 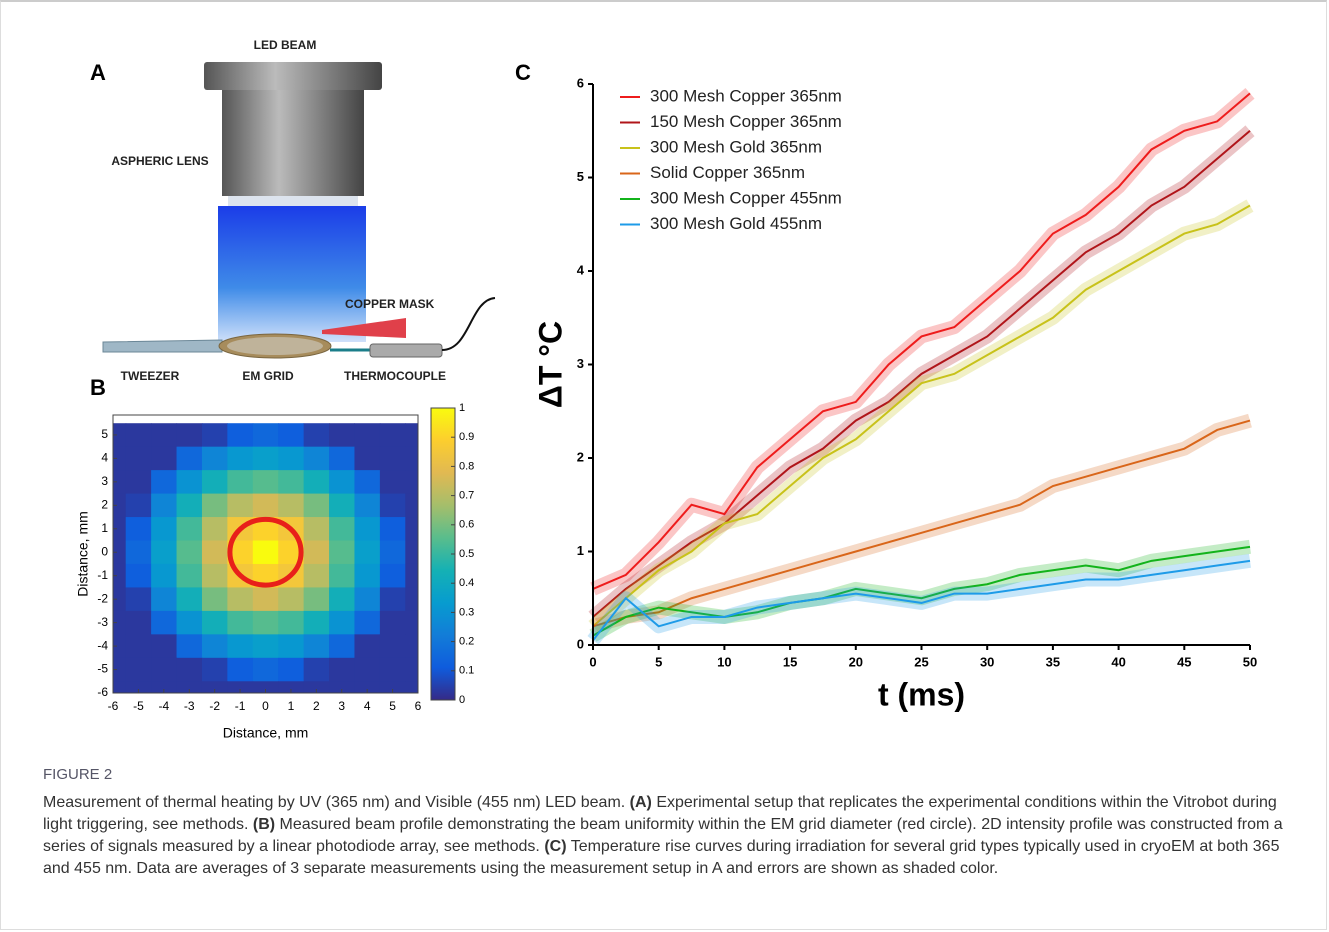 I want to click on colorbar-tick-label: 0, so click(x=462, y=700).